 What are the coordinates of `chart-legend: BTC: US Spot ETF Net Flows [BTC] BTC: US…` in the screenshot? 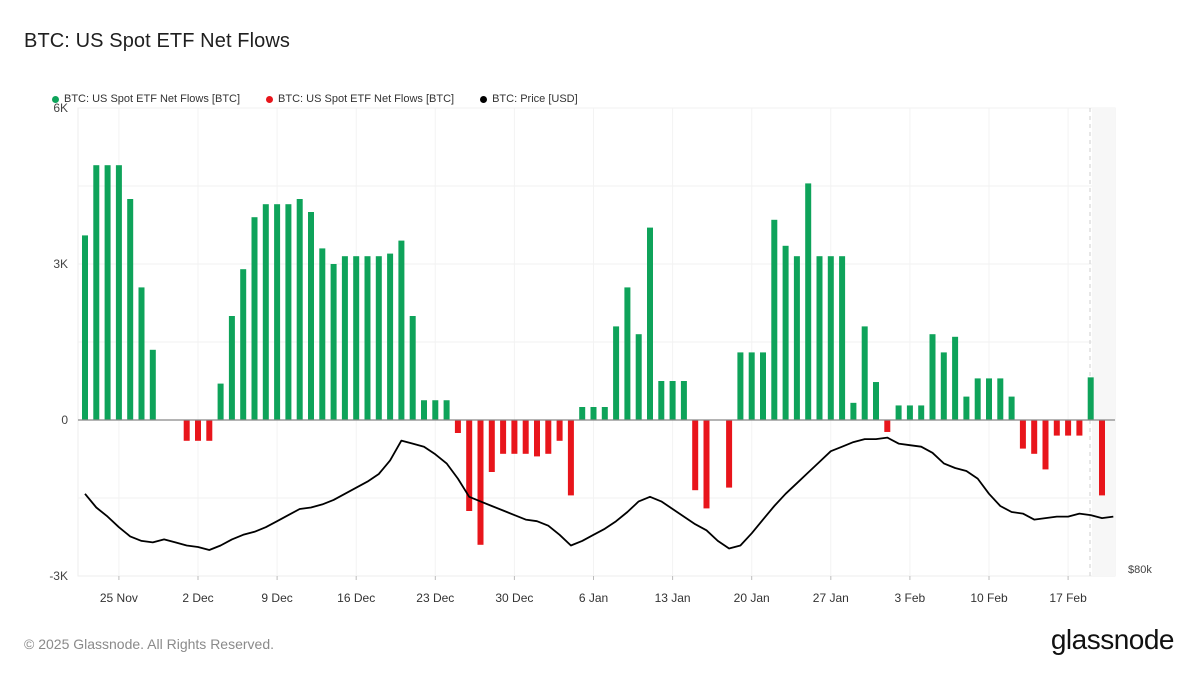 It's located at (315, 99).